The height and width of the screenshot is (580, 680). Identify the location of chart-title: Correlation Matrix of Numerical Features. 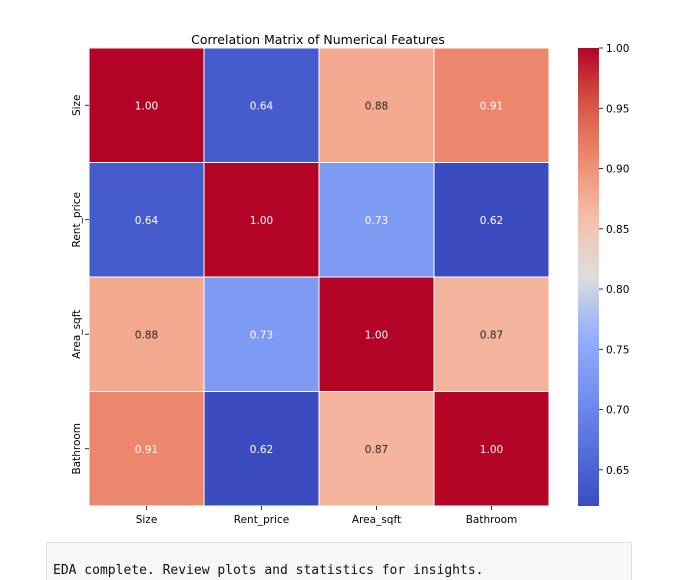
(318, 39).